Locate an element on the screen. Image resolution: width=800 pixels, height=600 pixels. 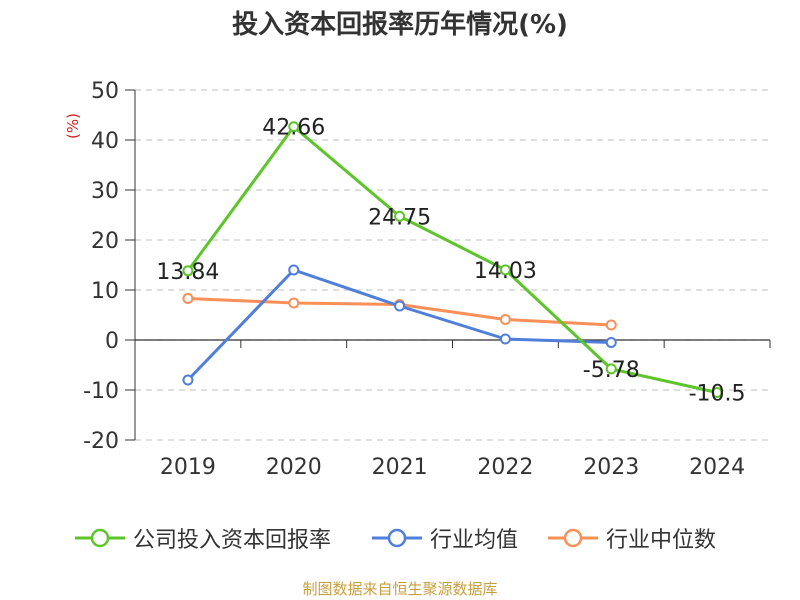
legend-item-industry-median: 行业中位数 is located at coordinates (632, 538).